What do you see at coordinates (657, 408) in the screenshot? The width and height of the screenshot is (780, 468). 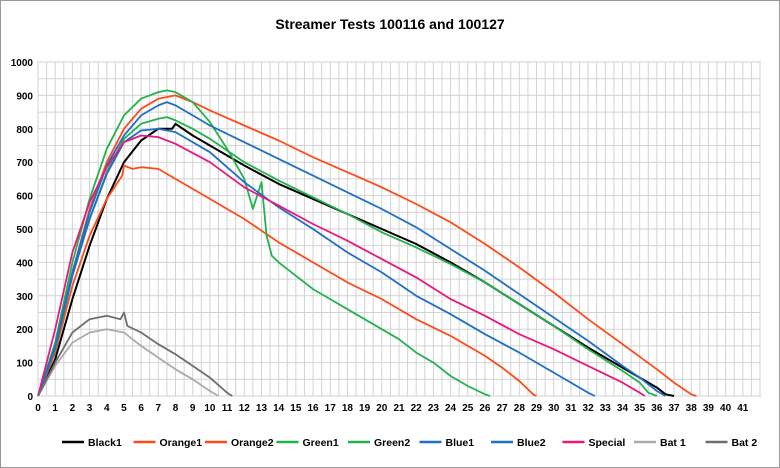 I see `x-tick-label: 36` at bounding box center [657, 408].